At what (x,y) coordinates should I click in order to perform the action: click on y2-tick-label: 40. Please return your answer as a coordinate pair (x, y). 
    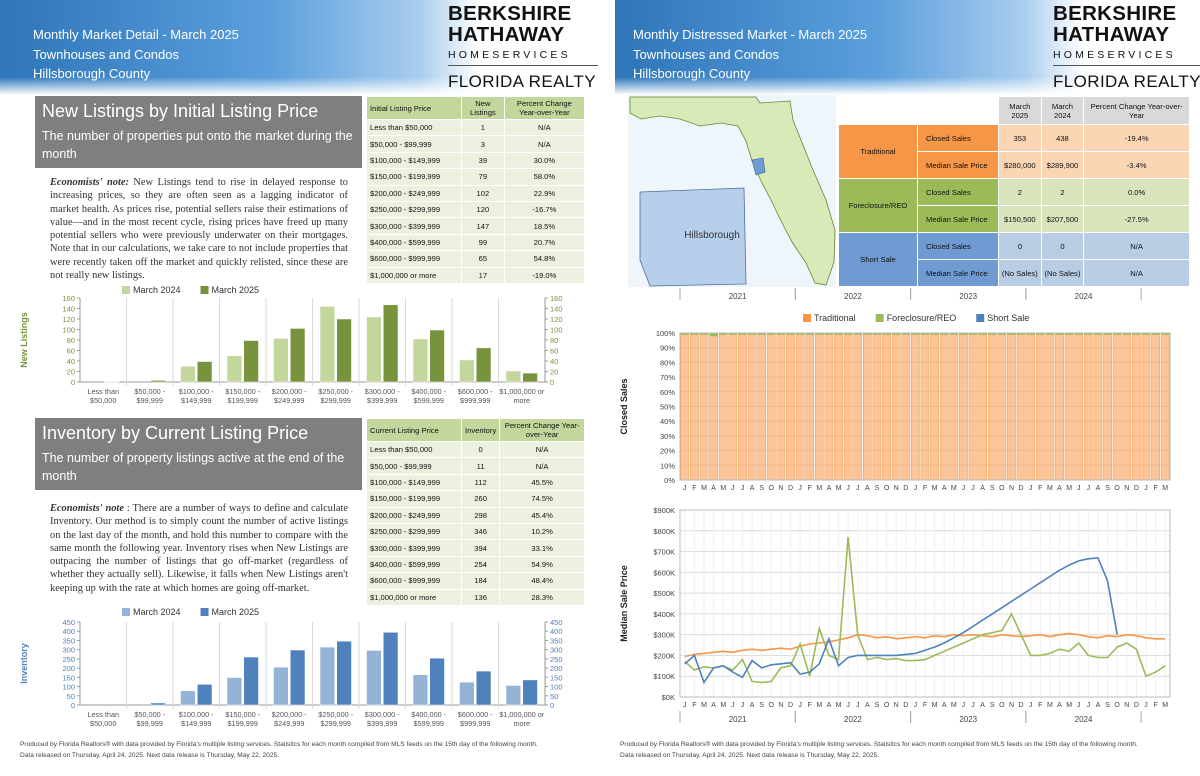
    Looking at the image, I should click on (554, 361).